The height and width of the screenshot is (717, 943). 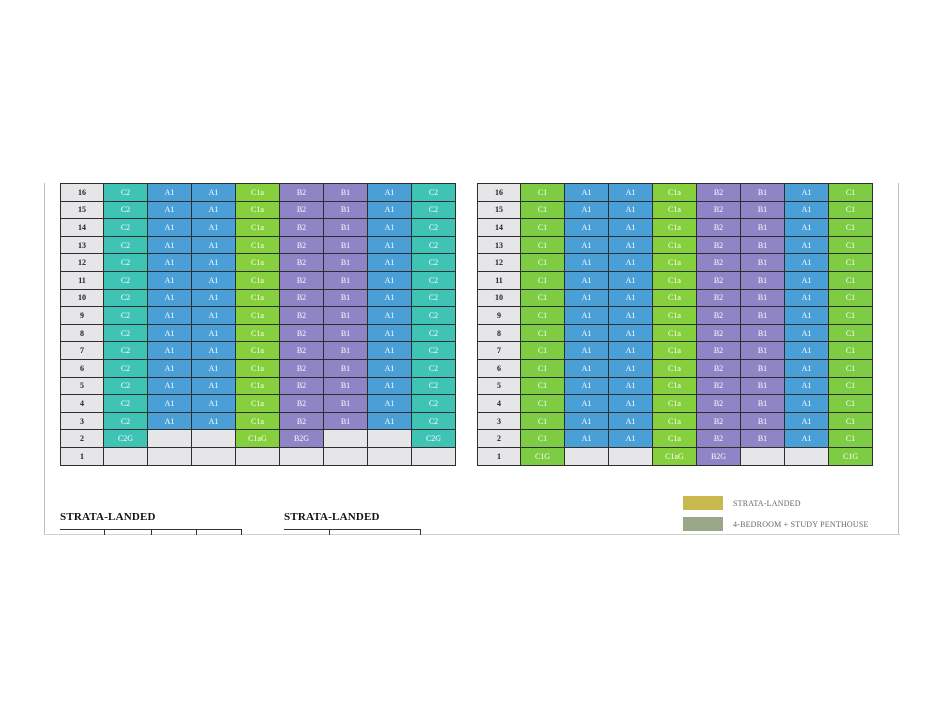 I want to click on floor-row: 14 C1 A1 A1 C1a B2 B1 A1 C1, so click(x=675, y=227).